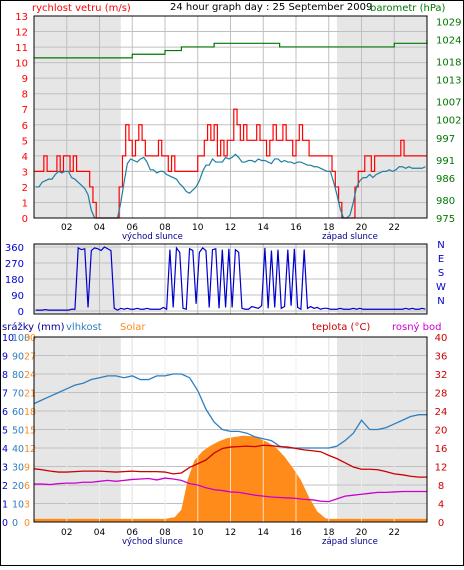 The image size is (464, 570). Describe the element at coordinates (441, 505) in the screenshot. I see `temp-y-tick: 4` at that location.